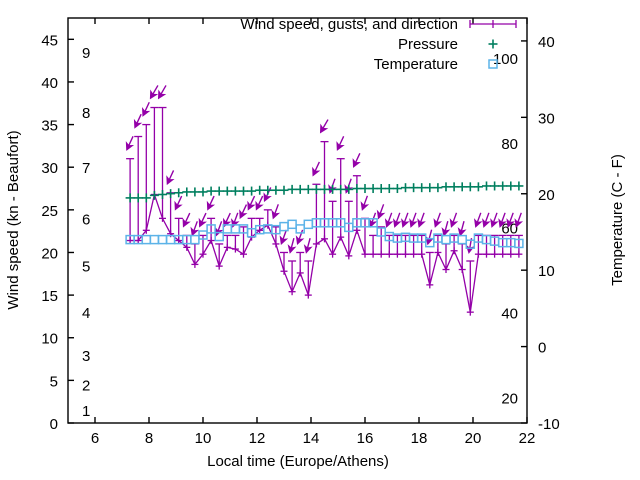 The image size is (640, 480). What do you see at coordinates (86, 313) in the screenshot?
I see `beaufort-label: 4` at bounding box center [86, 313].